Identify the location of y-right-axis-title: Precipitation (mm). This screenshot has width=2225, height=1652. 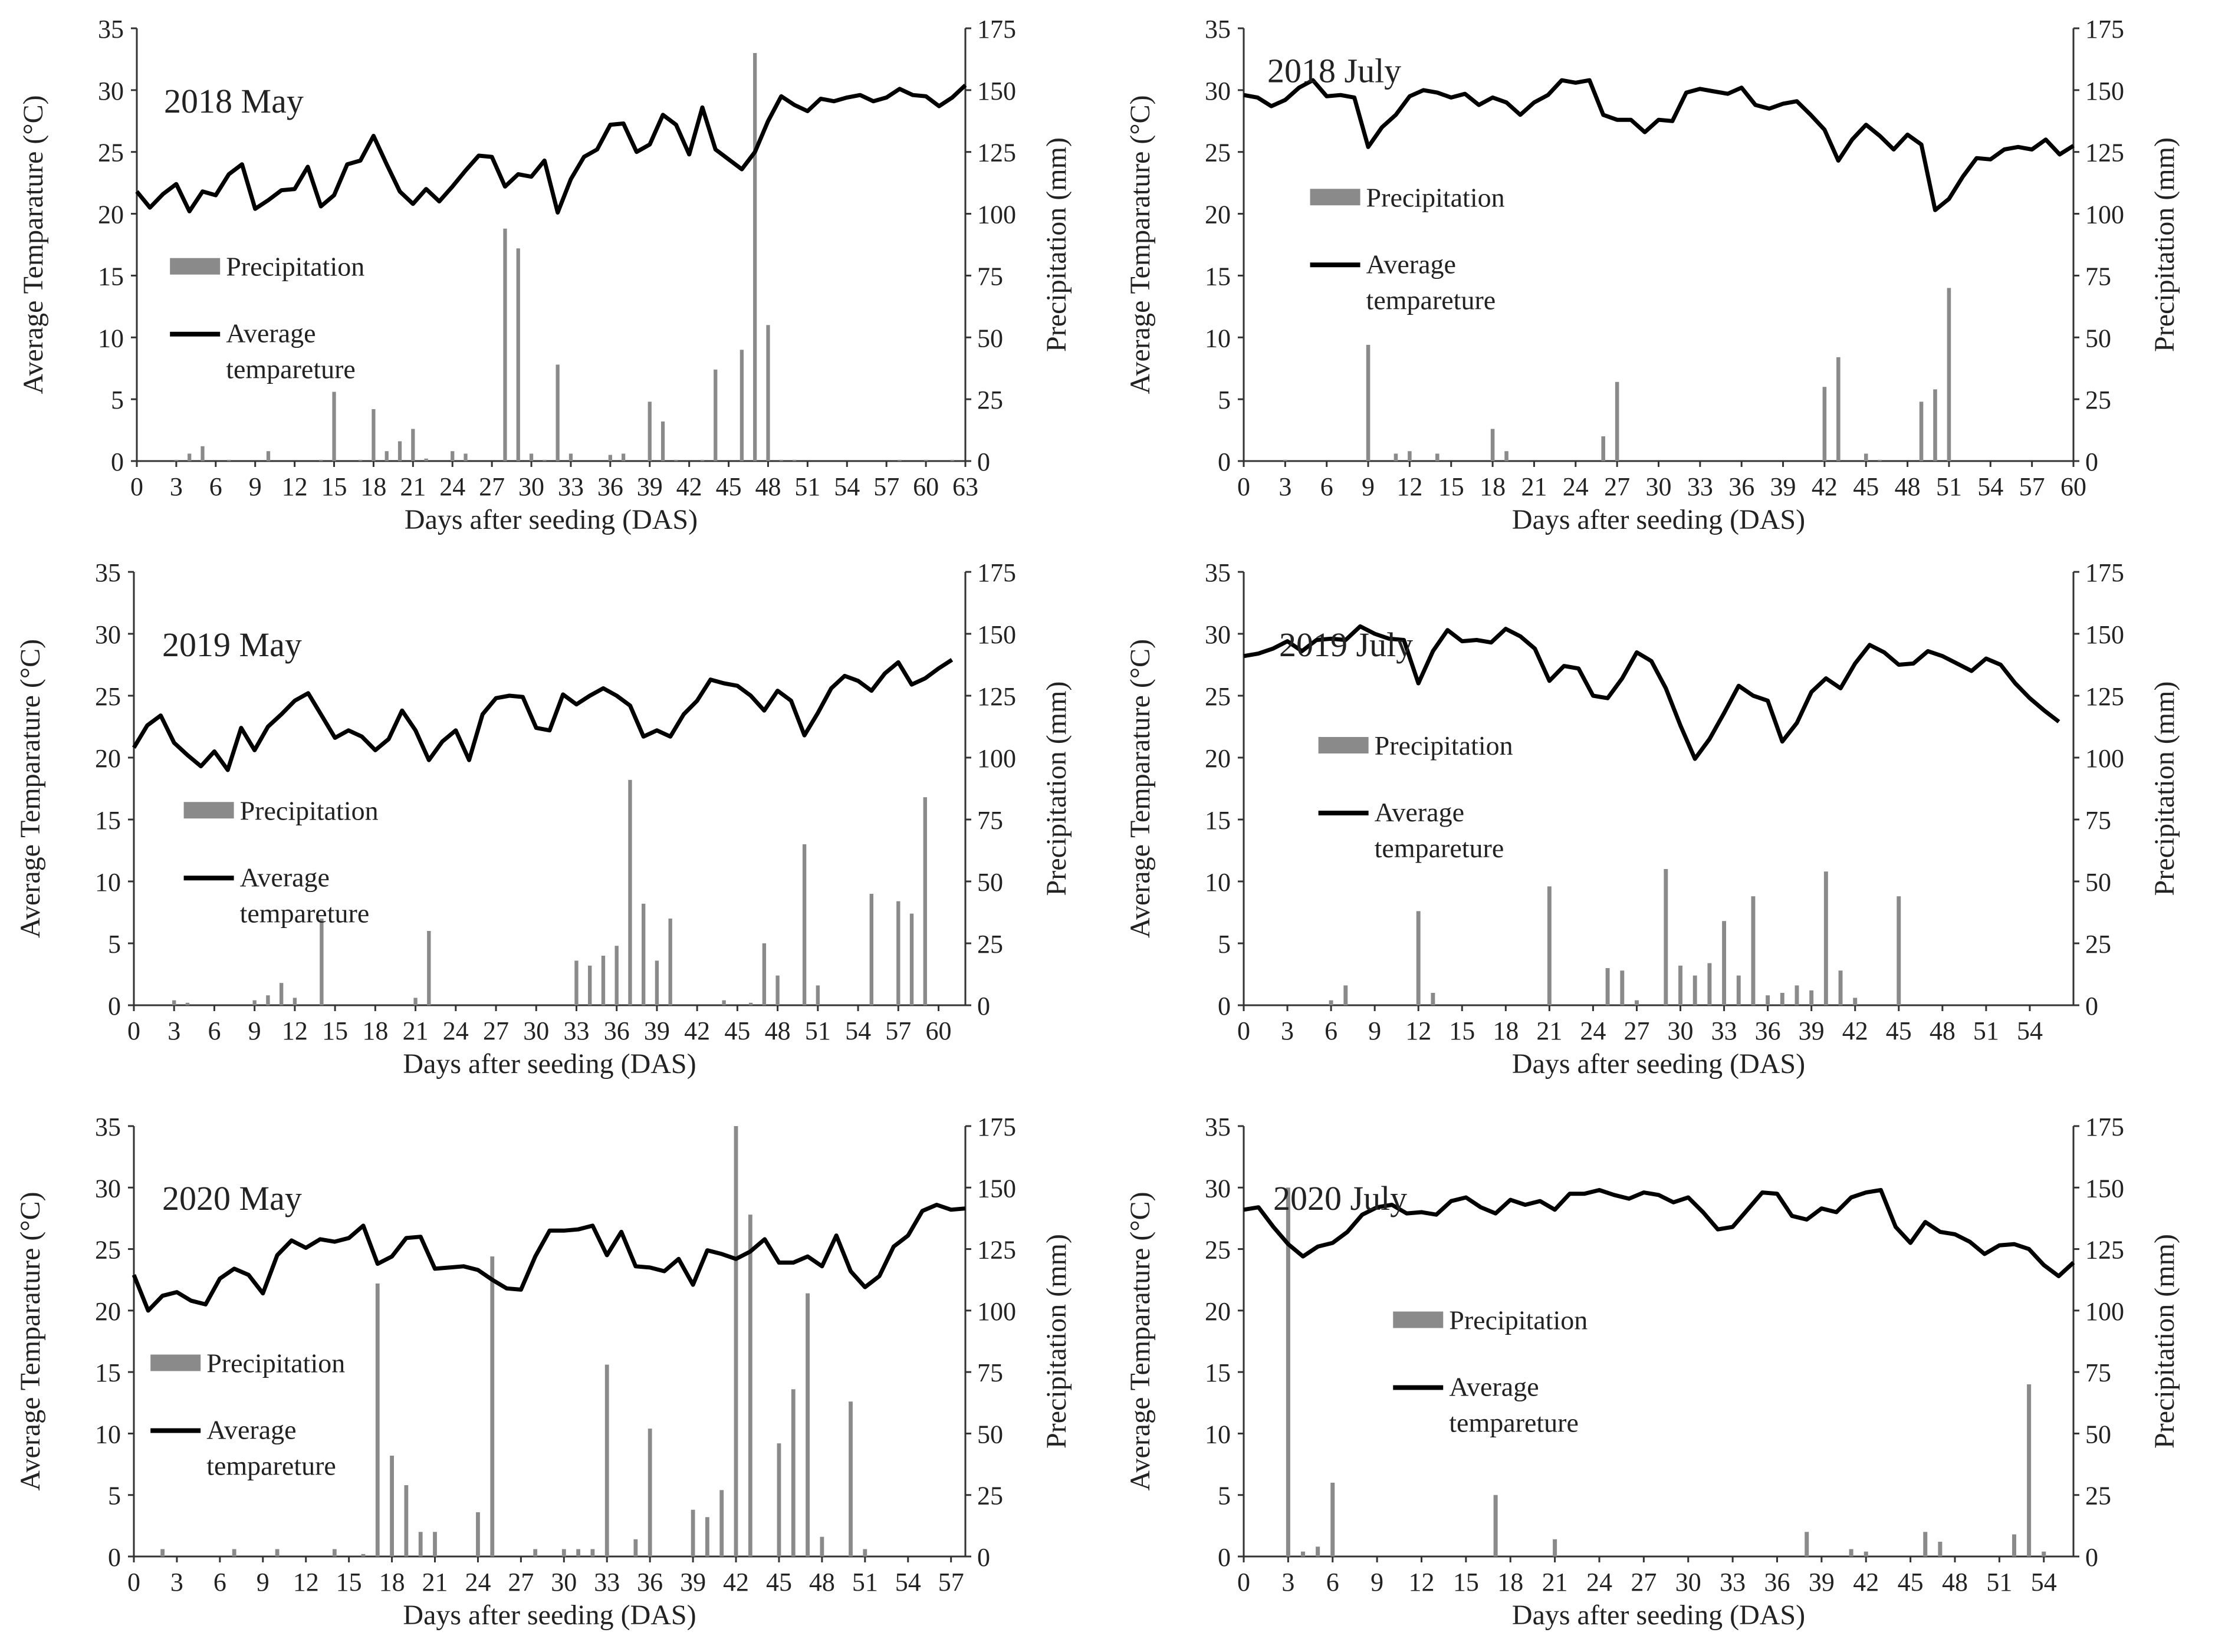
(2164, 789).